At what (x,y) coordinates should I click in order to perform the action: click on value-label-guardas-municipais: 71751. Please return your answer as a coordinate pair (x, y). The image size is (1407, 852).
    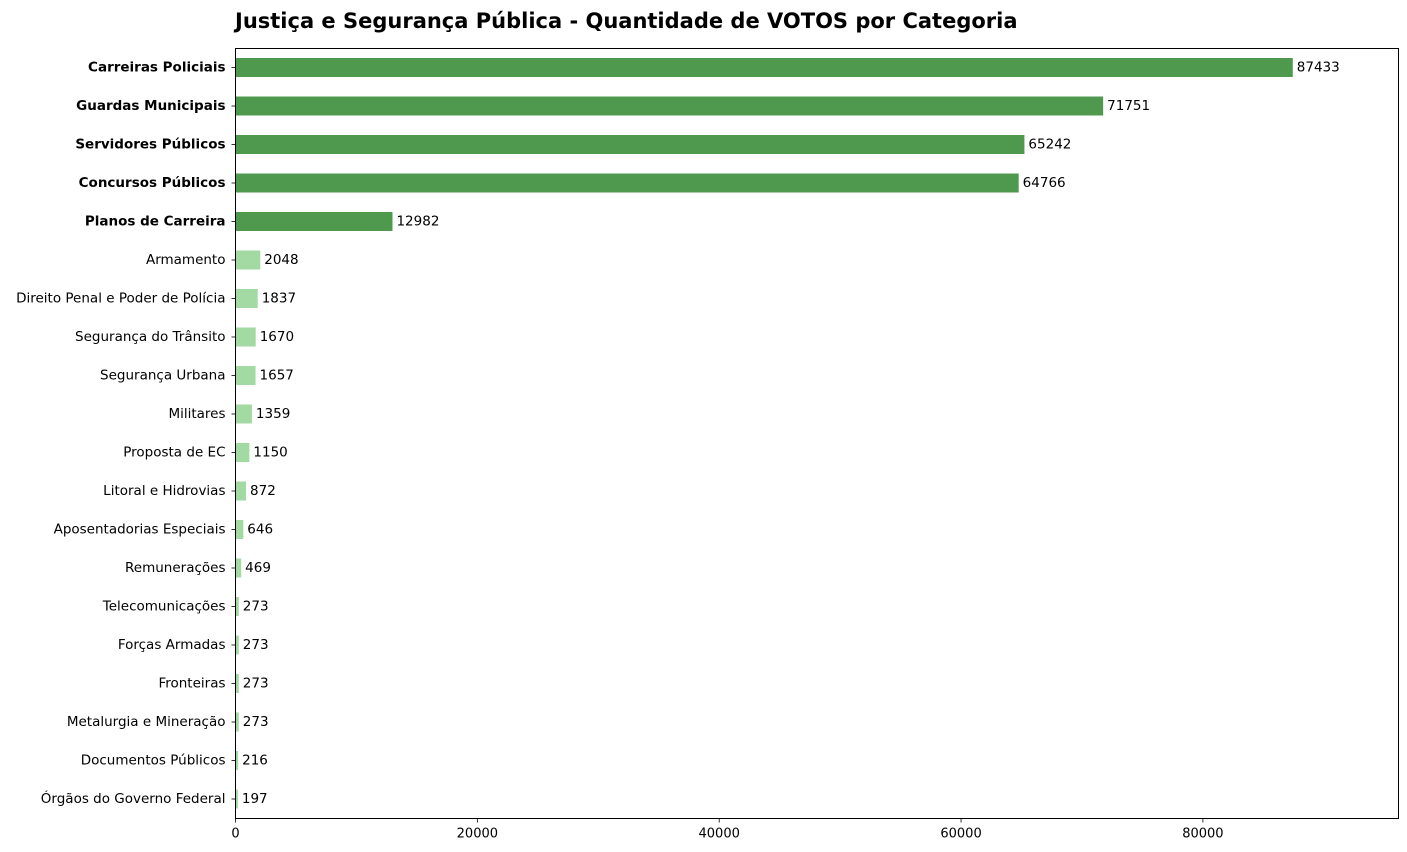
    Looking at the image, I should click on (1128, 106).